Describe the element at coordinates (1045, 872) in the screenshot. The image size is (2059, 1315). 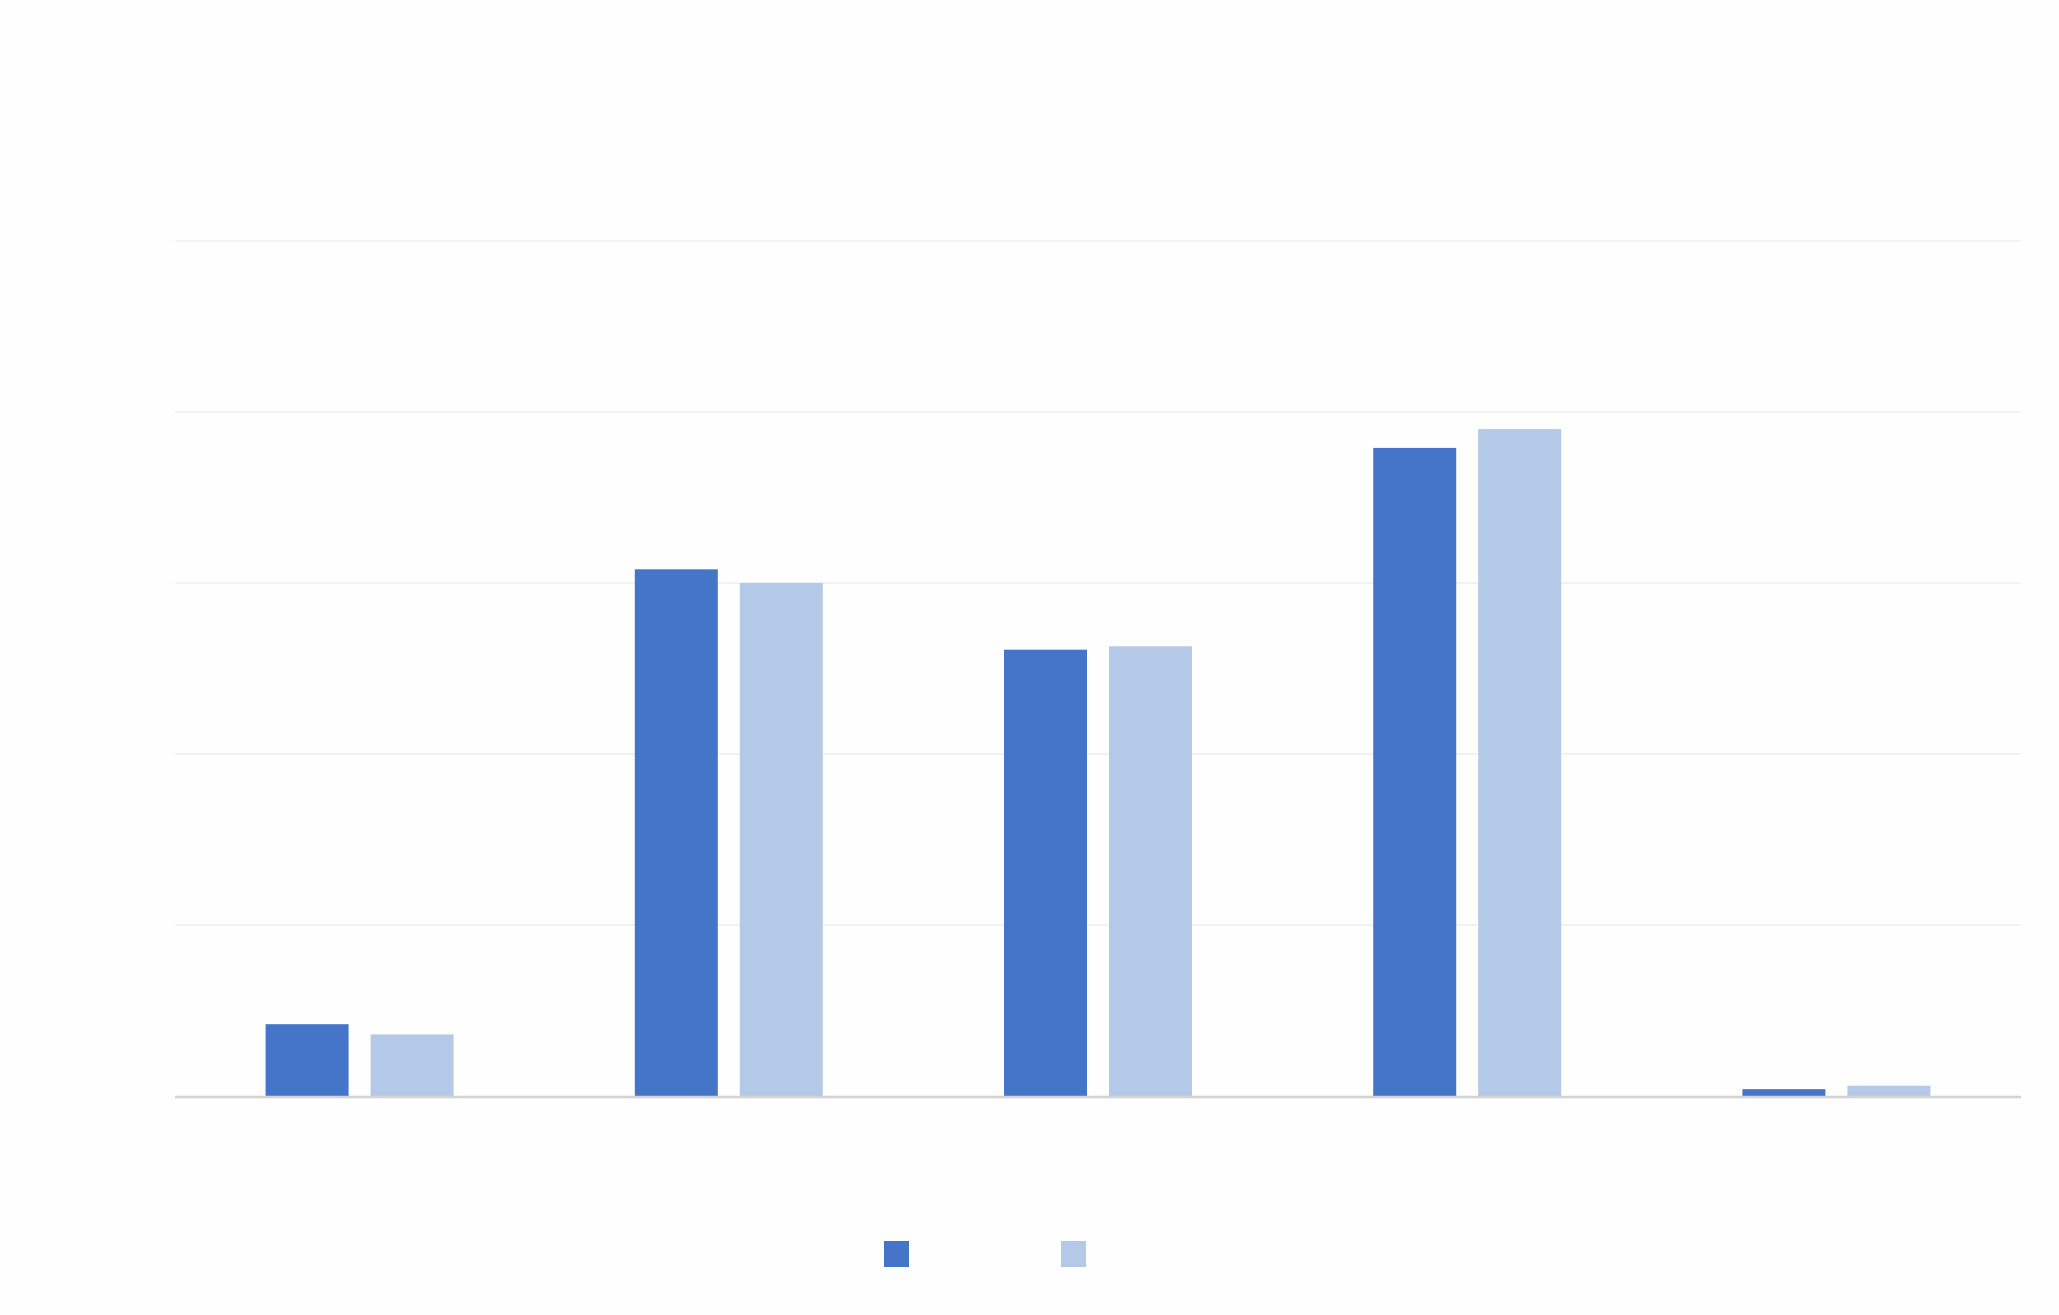
I see `bar-s1-c3` at that location.